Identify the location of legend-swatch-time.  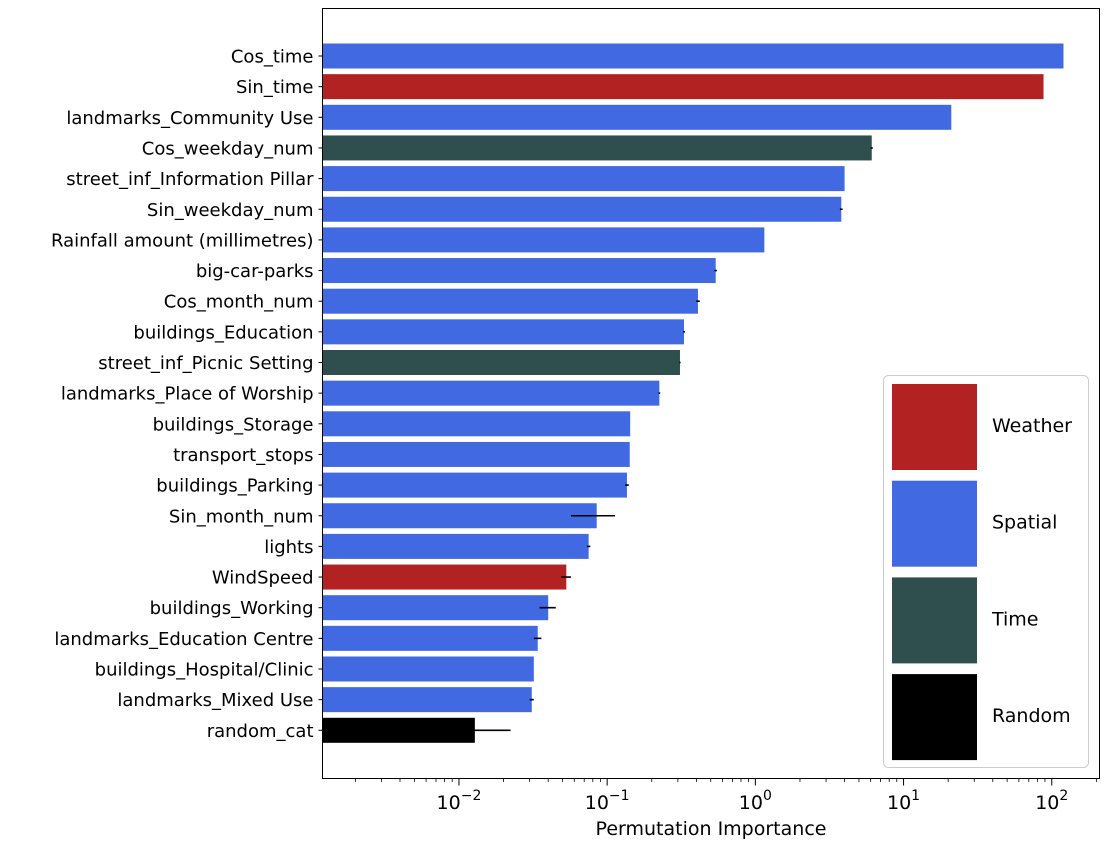
(934, 620).